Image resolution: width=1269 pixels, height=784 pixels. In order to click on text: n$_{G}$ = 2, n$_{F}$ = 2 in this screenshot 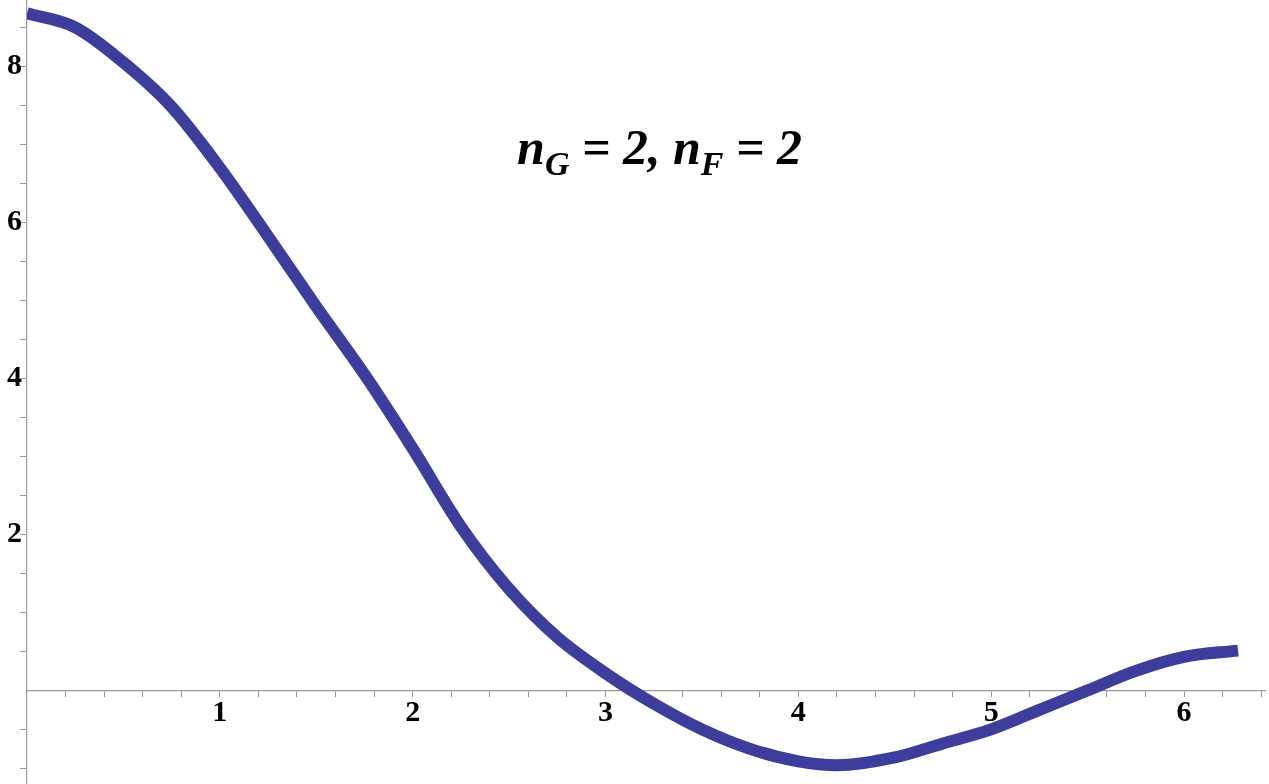, I will do `click(659, 150)`.